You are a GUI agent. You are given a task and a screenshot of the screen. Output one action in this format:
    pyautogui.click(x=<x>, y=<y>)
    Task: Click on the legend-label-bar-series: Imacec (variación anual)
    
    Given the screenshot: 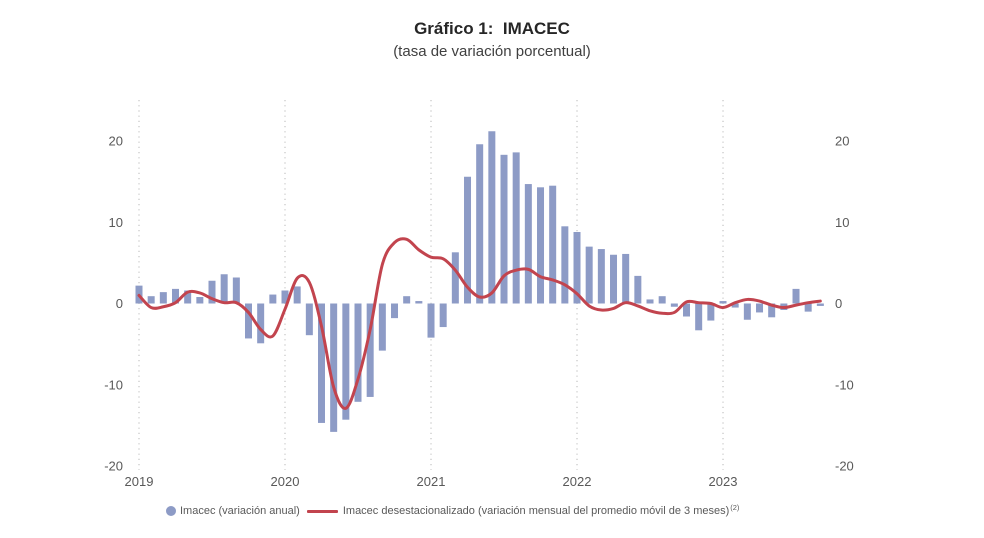 What is the action you would take?
    pyautogui.click(x=240, y=511)
    